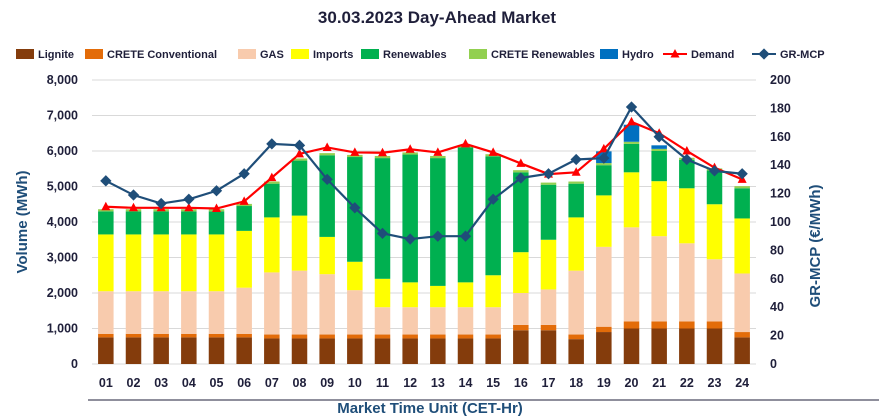 This screenshot has height=418, width=879. I want to click on x-tick-label: 22, so click(687, 383).